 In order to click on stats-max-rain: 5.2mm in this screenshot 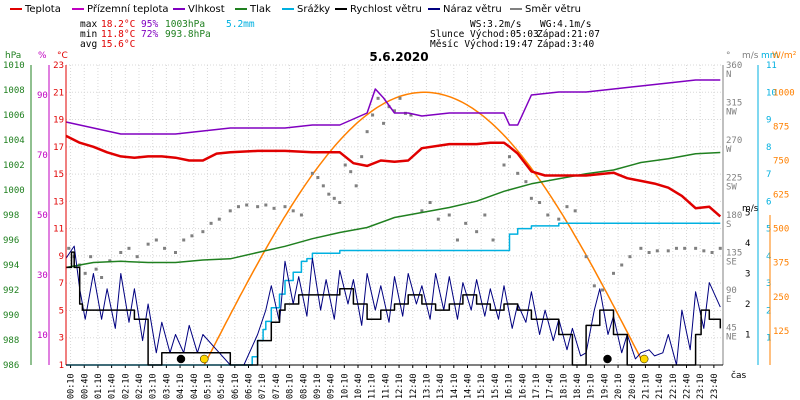, I will do `click(240, 24)`.